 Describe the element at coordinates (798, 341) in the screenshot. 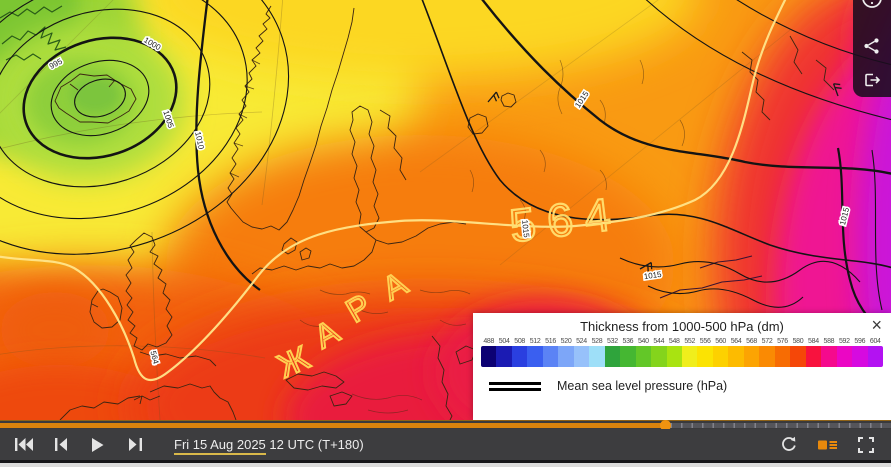

I see `legend-tick: 580` at that location.